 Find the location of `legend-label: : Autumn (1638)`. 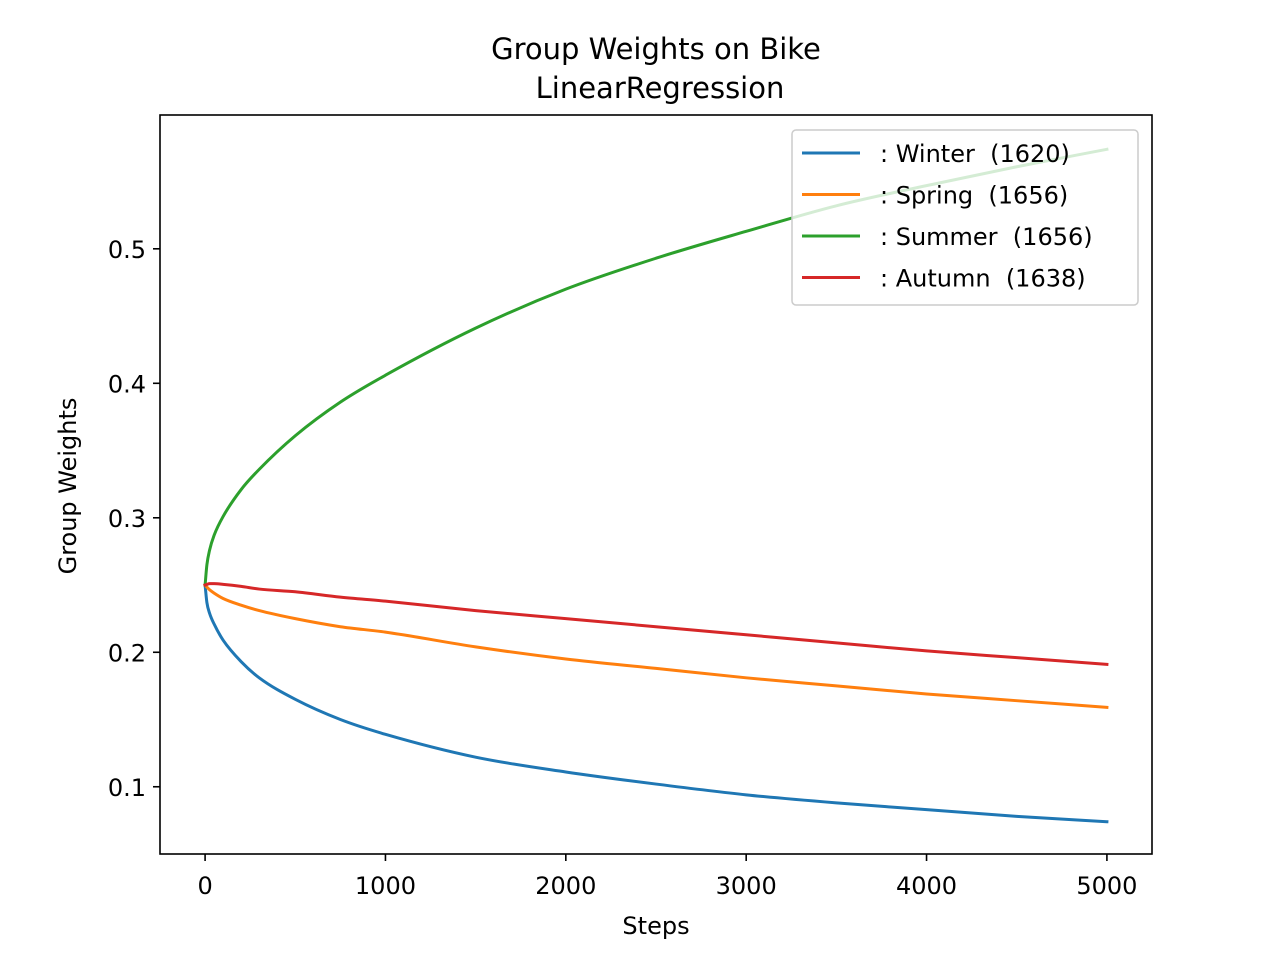

legend-label: : Autumn (1638) is located at coordinates (983, 279).